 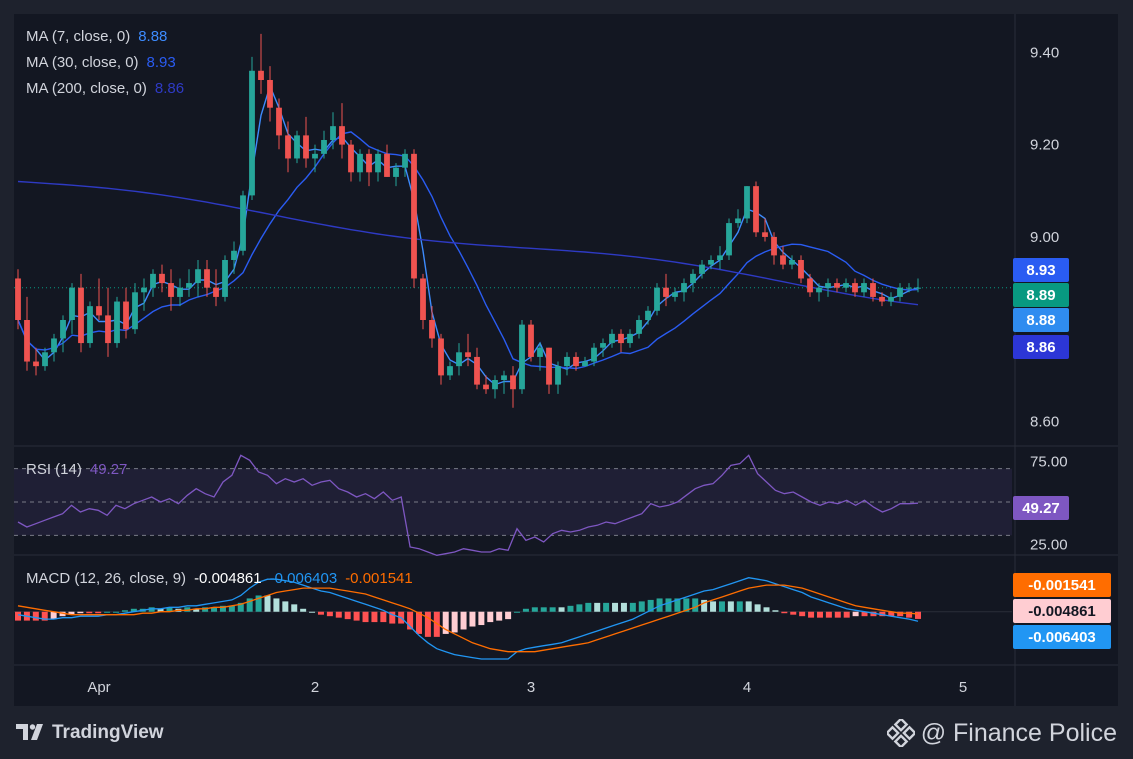 I want to click on rsi-legend: RSI (14) 49.27, so click(x=76, y=470).